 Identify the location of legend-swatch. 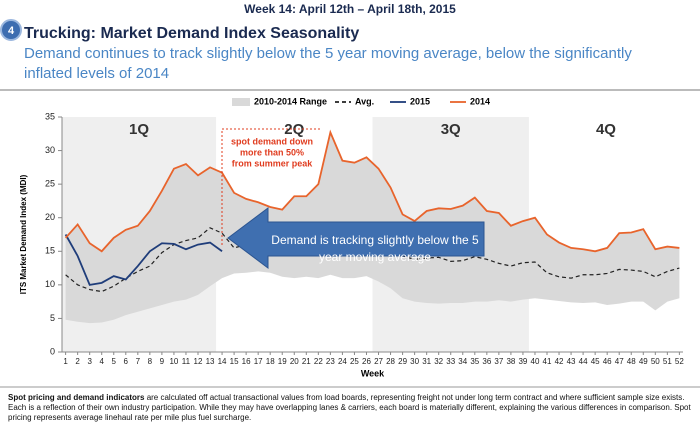
(241, 102).